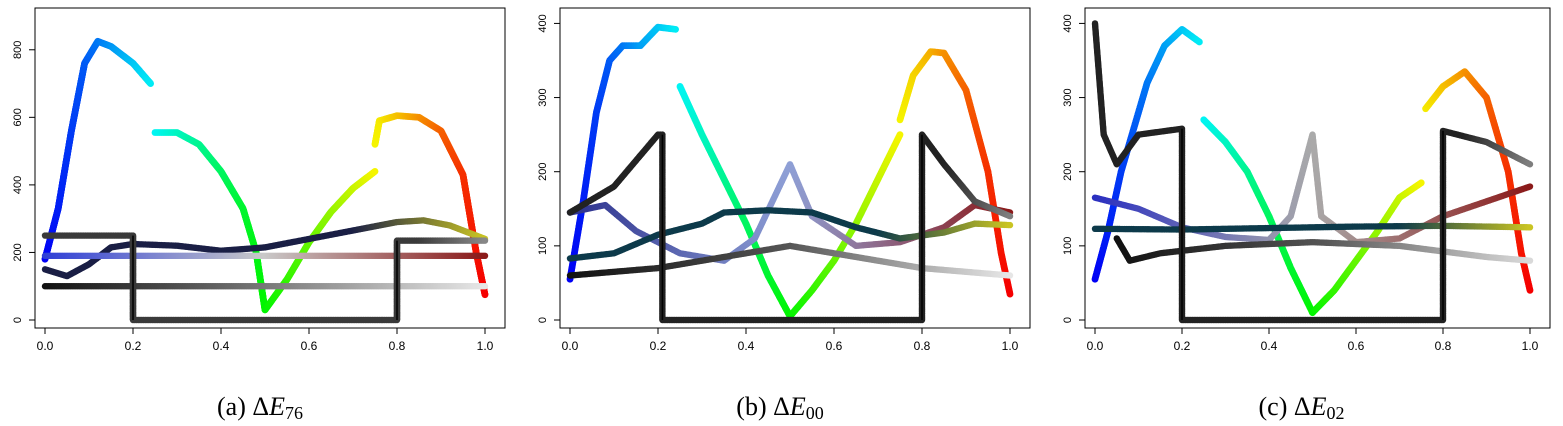 The height and width of the screenshot is (426, 1563). Describe the element at coordinates (543, 97) in the screenshot. I see `y-tick-label: 300` at that location.